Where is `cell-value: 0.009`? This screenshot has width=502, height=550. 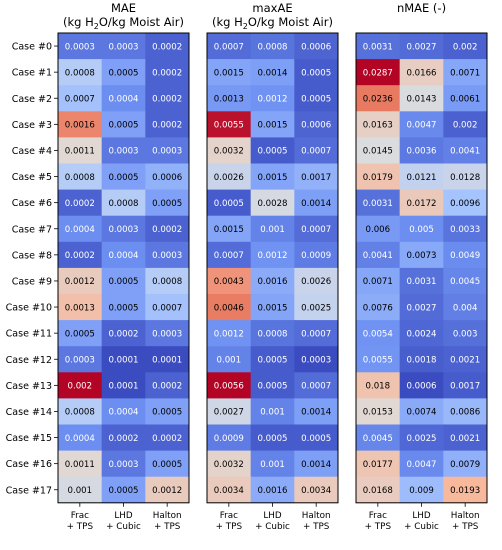
cell-value: 0.009 is located at coordinates (421, 491).